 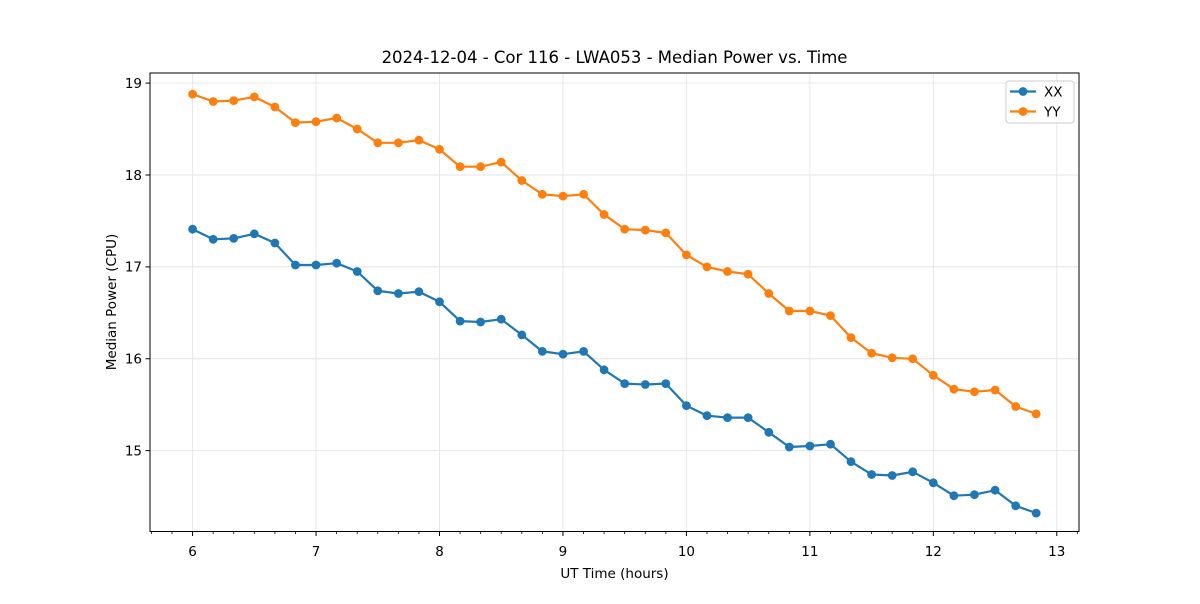 I want to click on x-tick-label: 6, so click(x=192, y=552).